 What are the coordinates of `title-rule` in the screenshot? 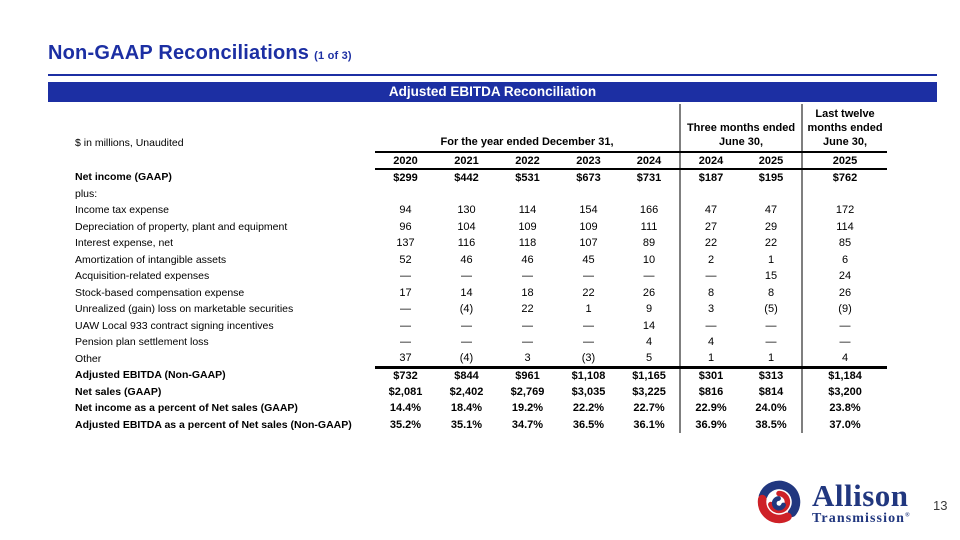 It's located at (492, 75).